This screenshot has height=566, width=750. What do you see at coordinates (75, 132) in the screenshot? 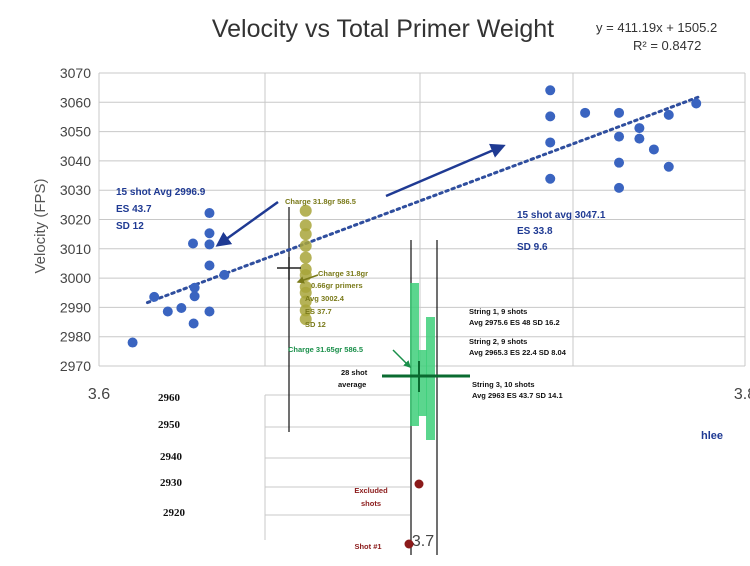
I see `y-tick-label-3050: 3050` at bounding box center [75, 132].